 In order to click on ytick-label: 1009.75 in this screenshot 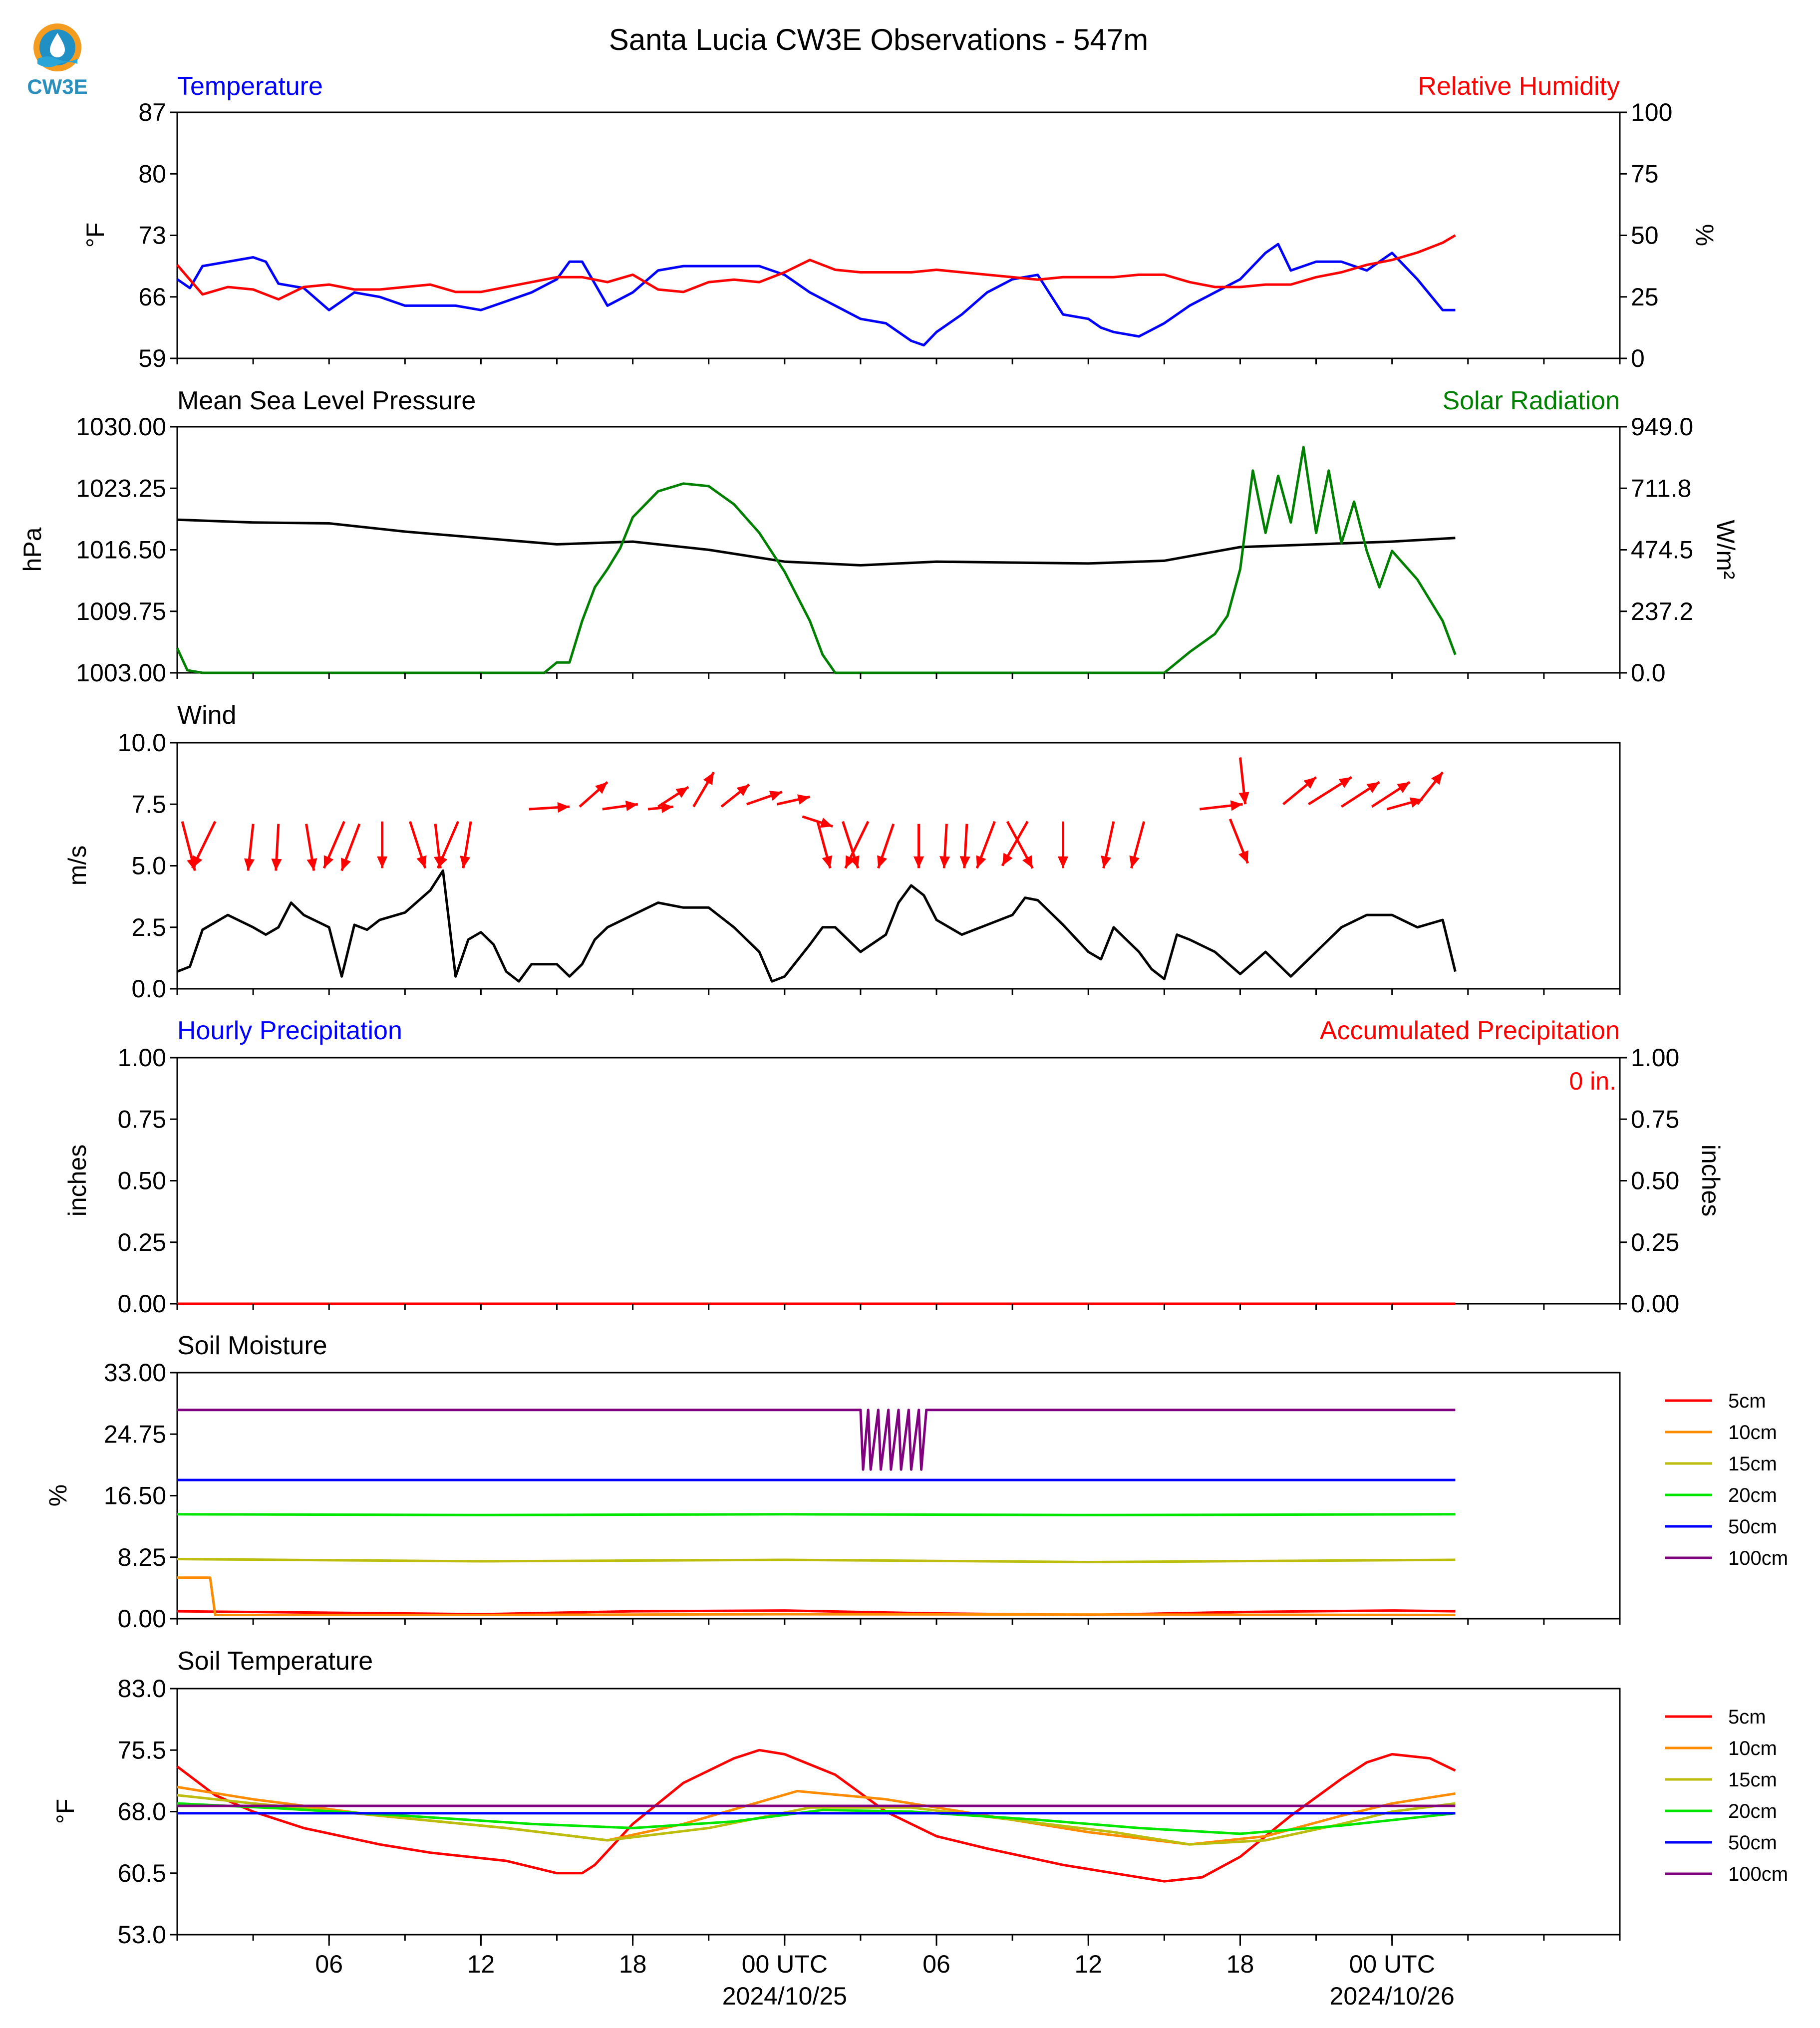, I will do `click(121, 611)`.